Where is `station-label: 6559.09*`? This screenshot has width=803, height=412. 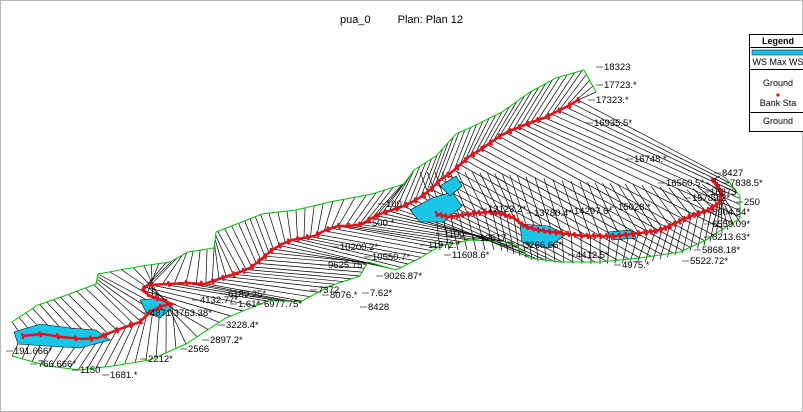
station-label: 6559.09* is located at coordinates (731, 224).